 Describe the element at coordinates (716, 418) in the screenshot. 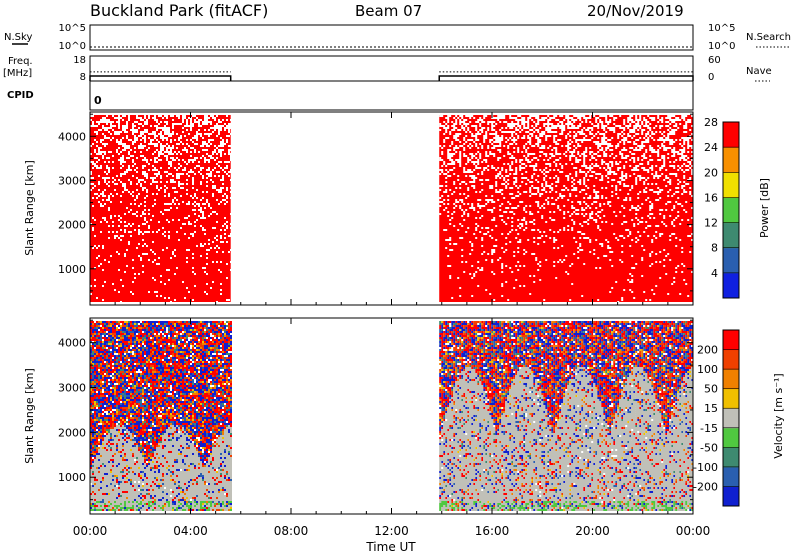

I see `velocity-colorbar: 200 100 50 15 -15 -50 -100 -200` at that location.